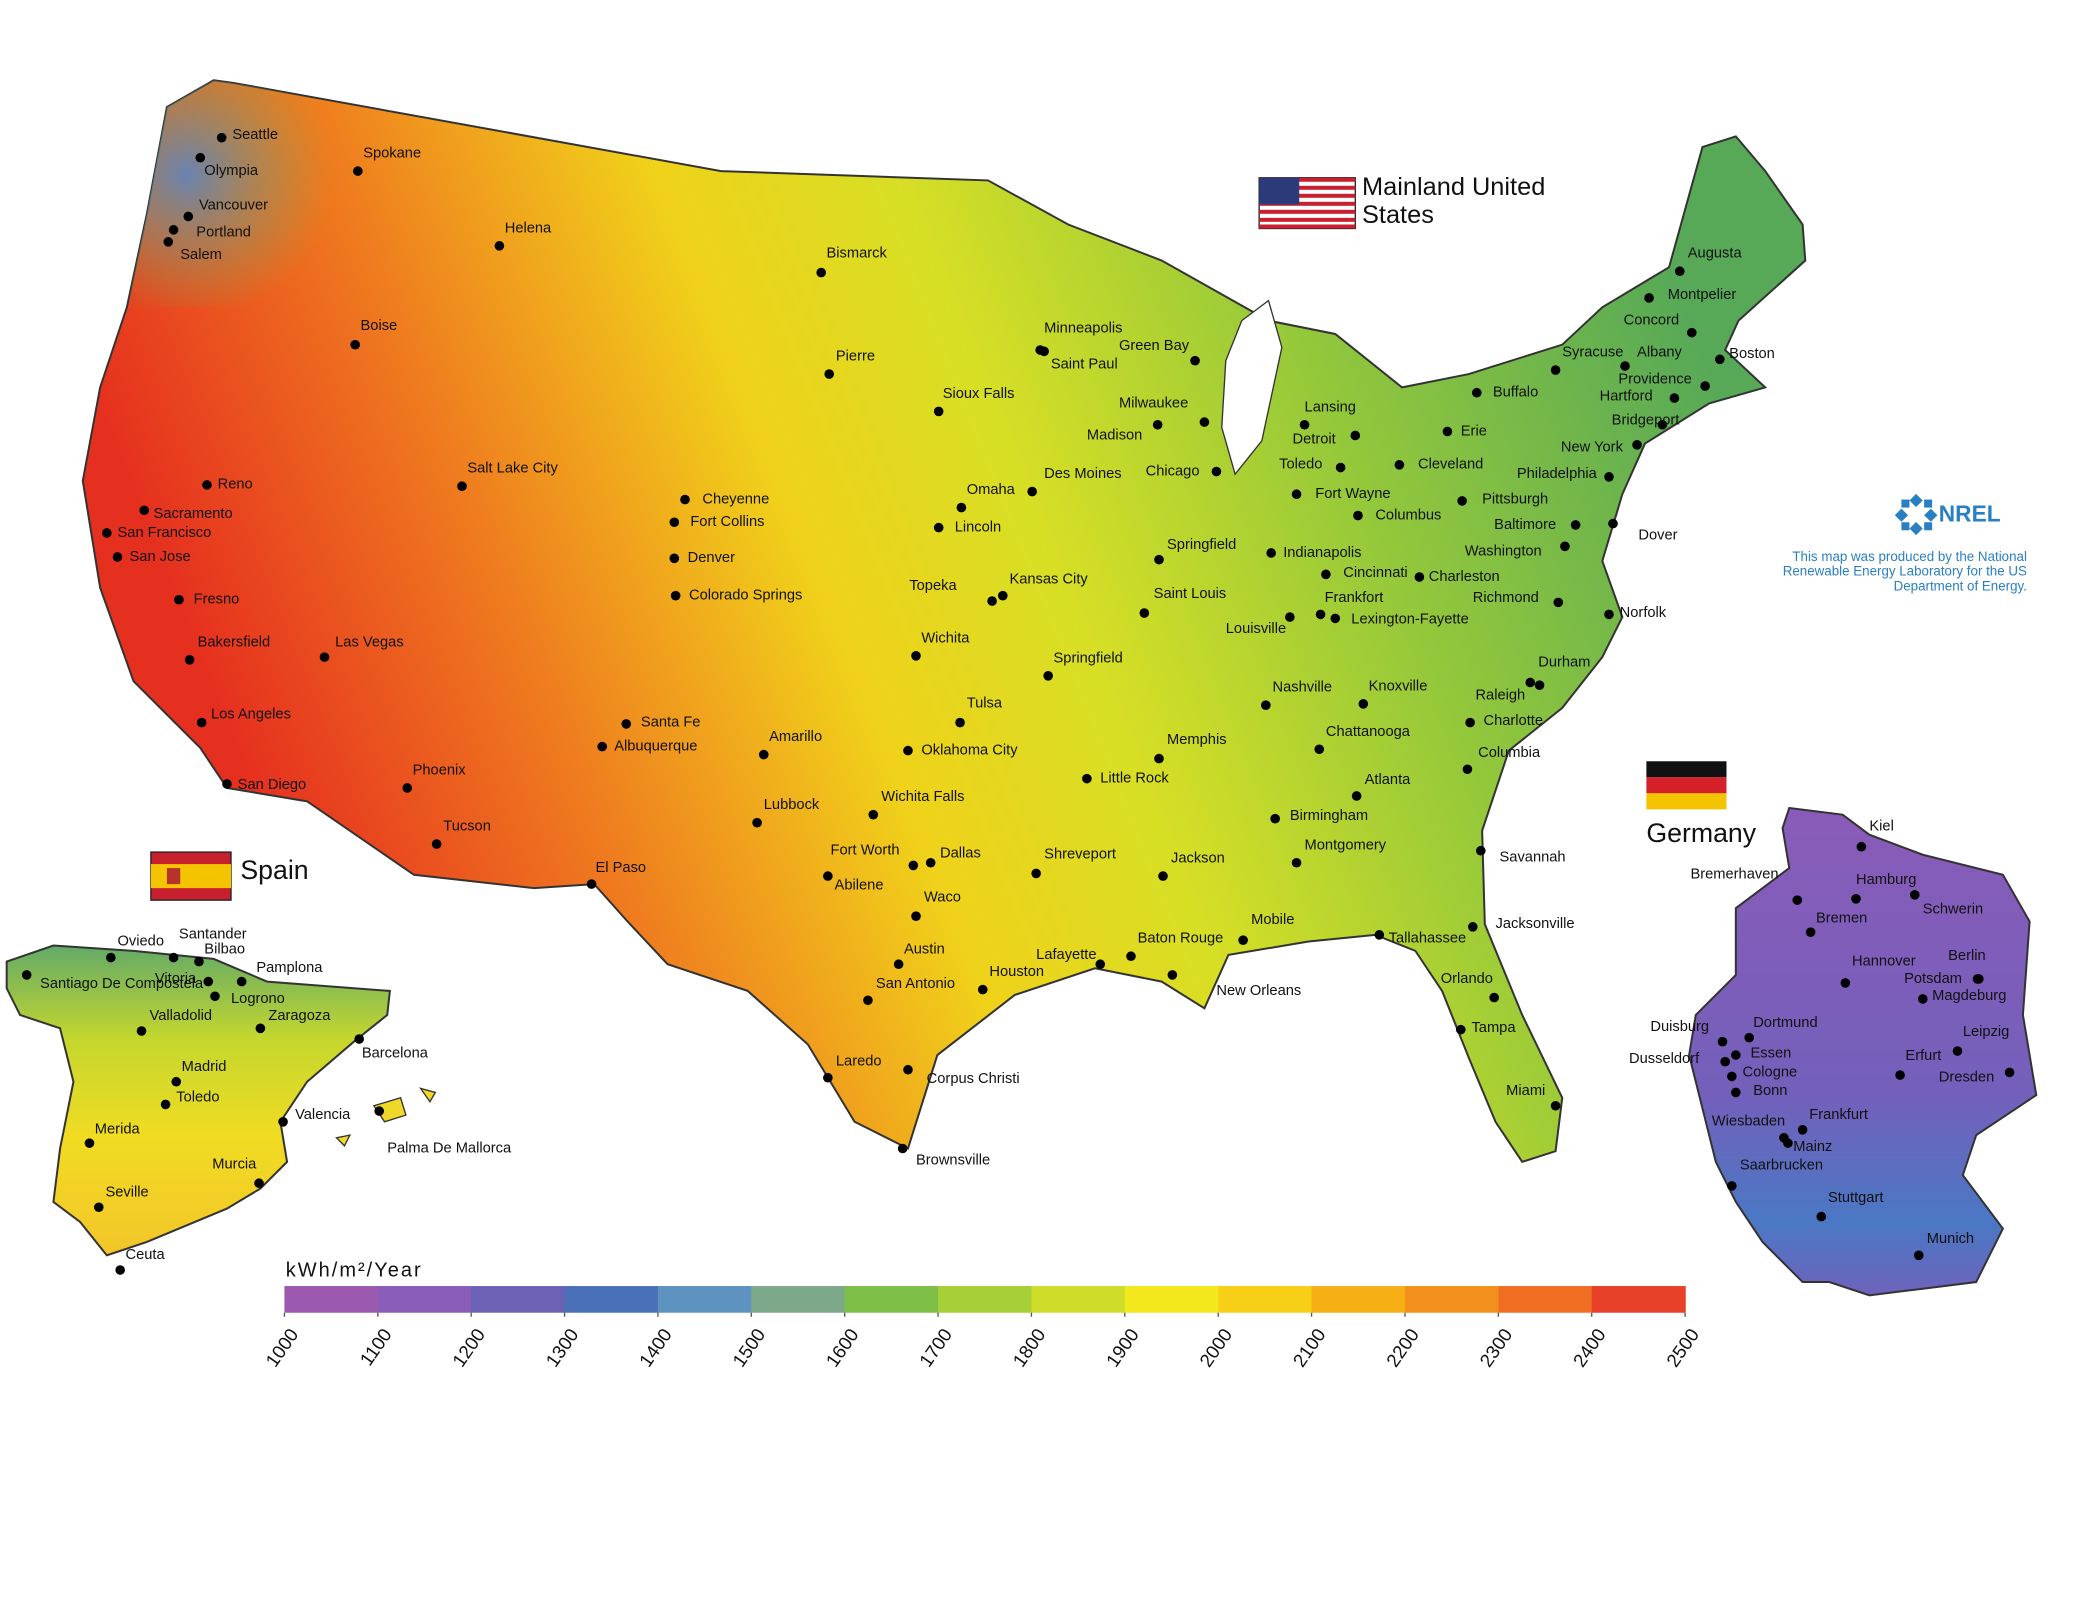 Image resolution: width=2075 pixels, height=1604 pixels. What do you see at coordinates (978, 527) in the screenshot?
I see `city-label: Lincoln` at bounding box center [978, 527].